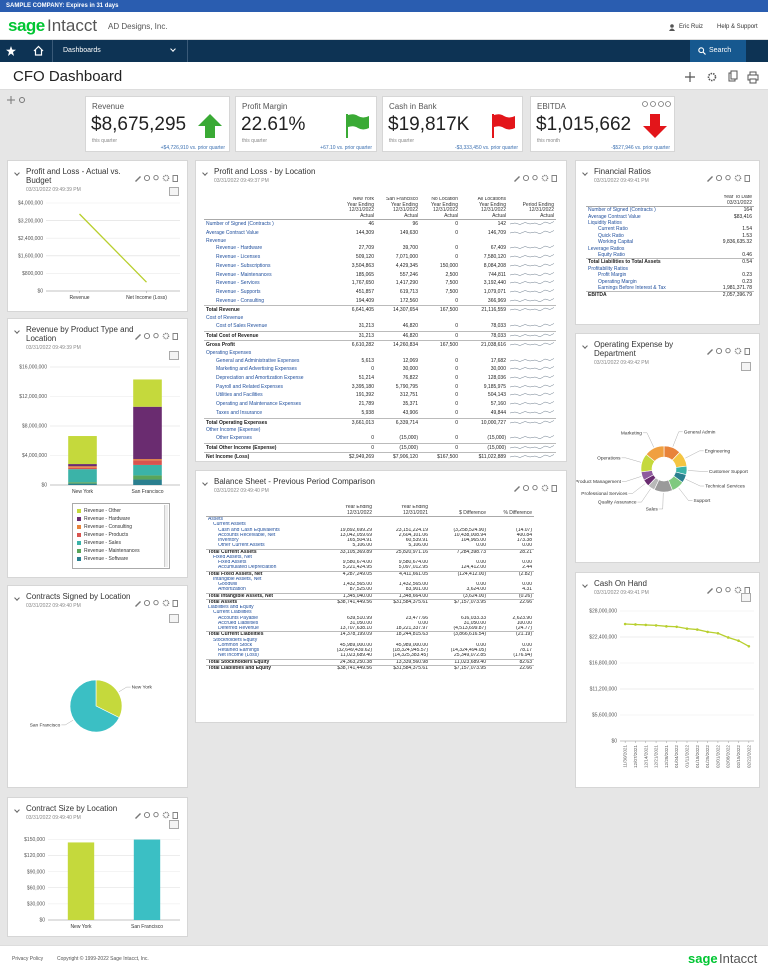 This screenshot has width=768, height=970. Describe the element at coordinates (28, 959) in the screenshot. I see `privacy-link: Privacy Policy` at that location.